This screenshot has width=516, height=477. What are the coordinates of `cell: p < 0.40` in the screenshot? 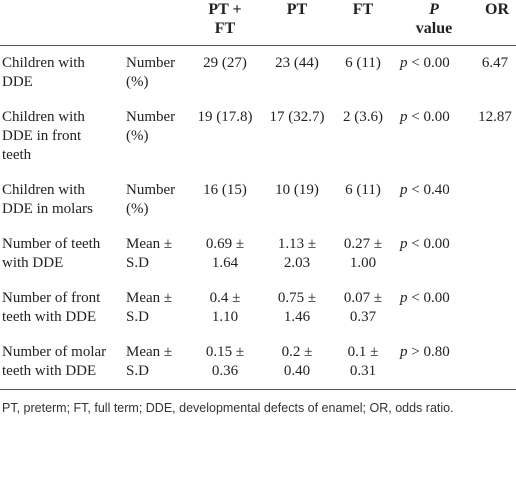 It's located at (434, 200).